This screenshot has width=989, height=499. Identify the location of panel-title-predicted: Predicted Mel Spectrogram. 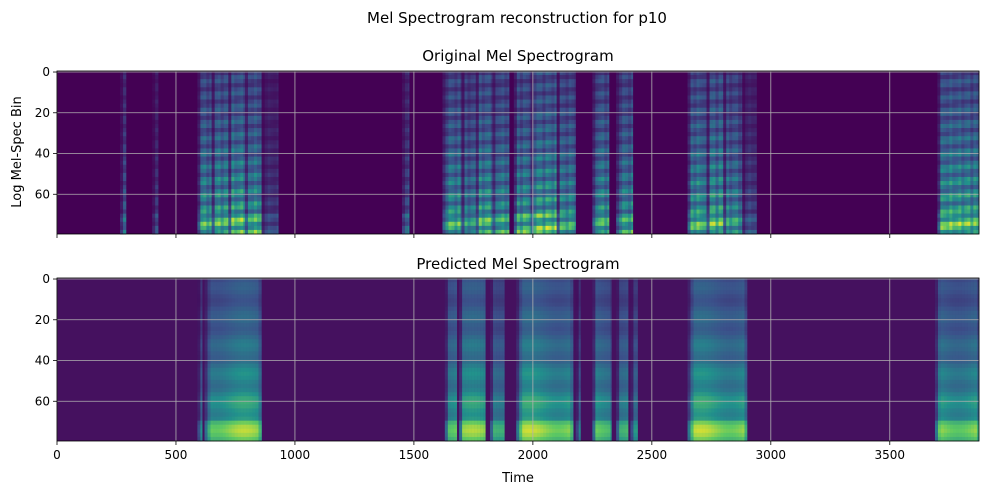
(517, 264).